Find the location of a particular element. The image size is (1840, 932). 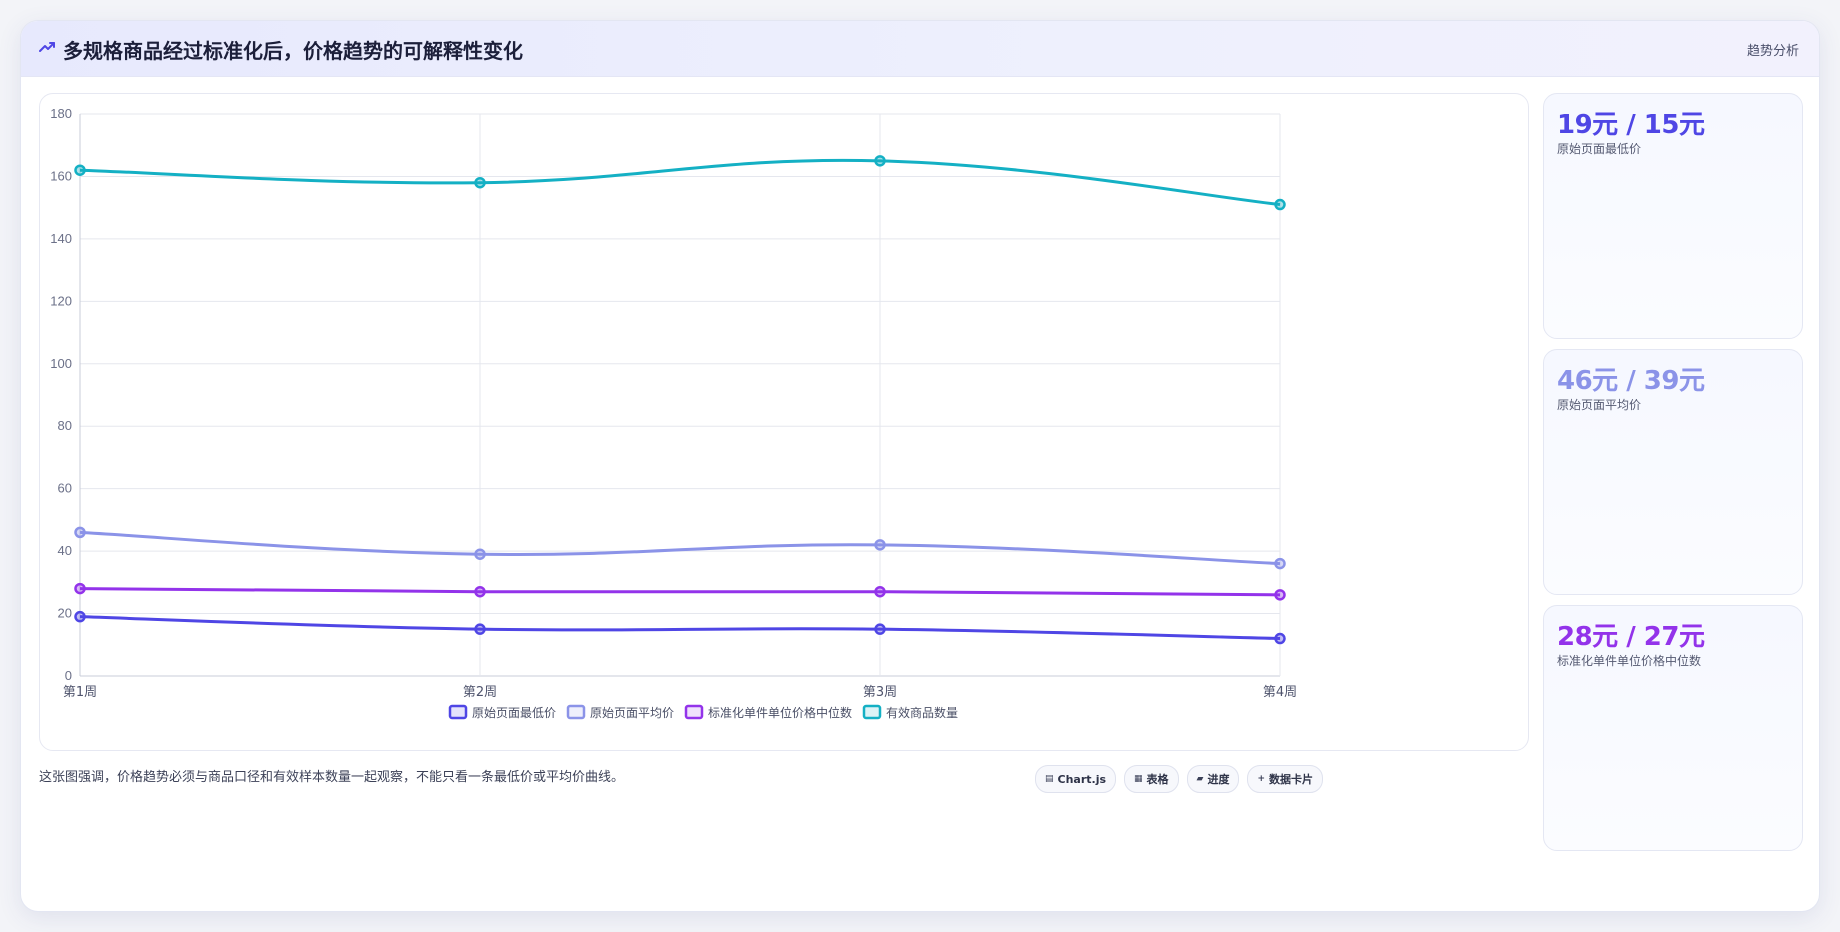

card-header: 多规格商品经过标准化后，价格趋势的可解释性变化 趋势分析 is located at coordinates (920, 49).